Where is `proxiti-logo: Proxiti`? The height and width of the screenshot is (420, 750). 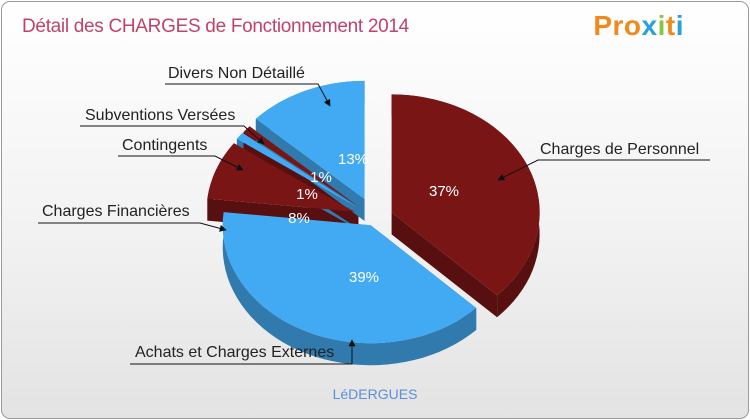
proxiti-logo: Proxiti is located at coordinates (638, 26).